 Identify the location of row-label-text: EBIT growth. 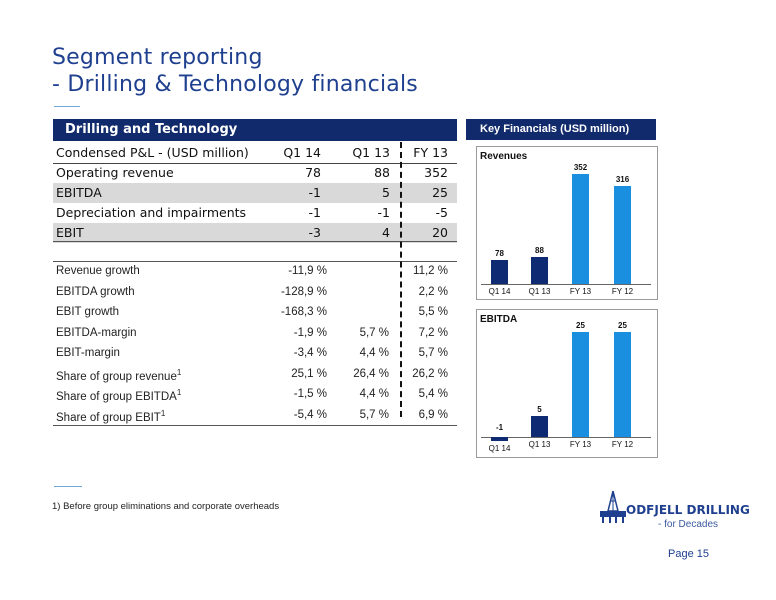
(88, 312).